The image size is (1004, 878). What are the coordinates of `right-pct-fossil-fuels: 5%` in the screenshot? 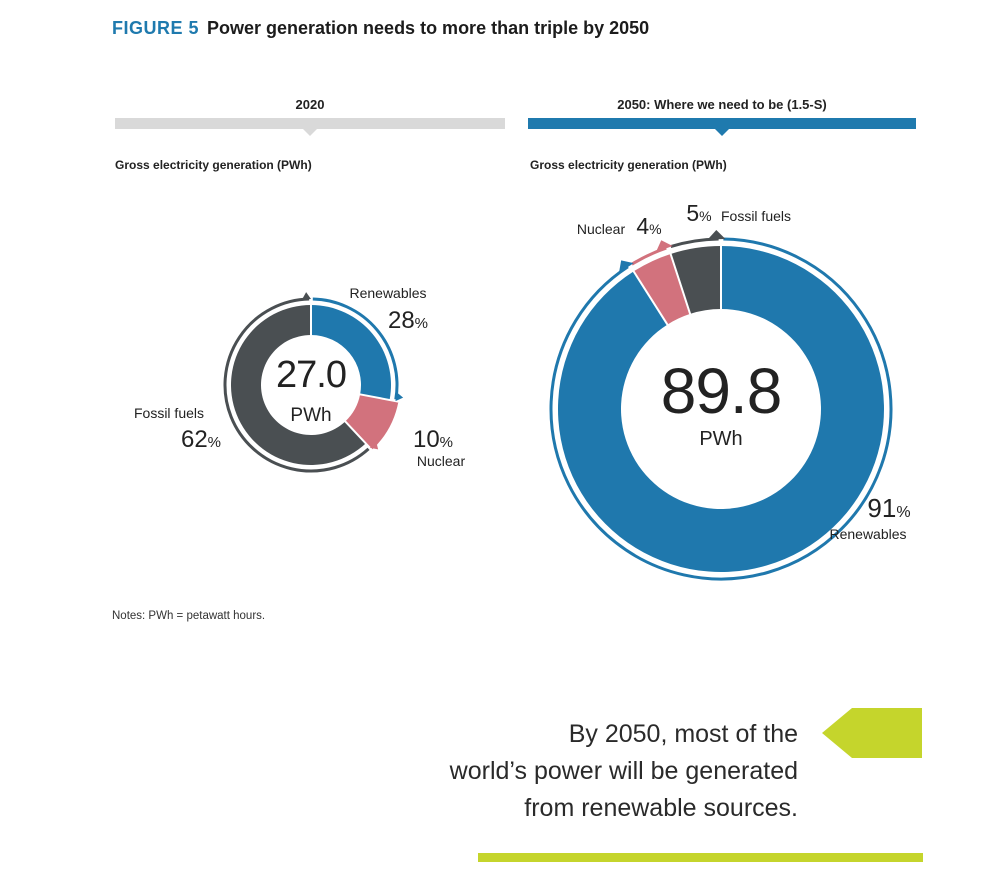 It's located at (698, 213).